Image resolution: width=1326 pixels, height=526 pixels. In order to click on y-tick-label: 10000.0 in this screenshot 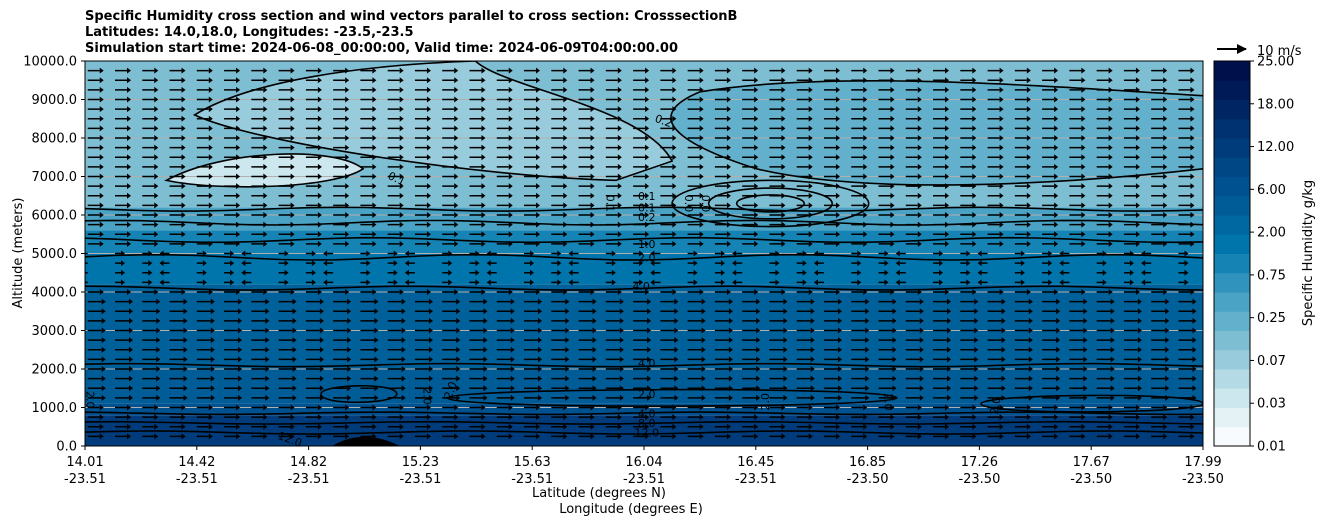, I will do `click(50, 62)`.